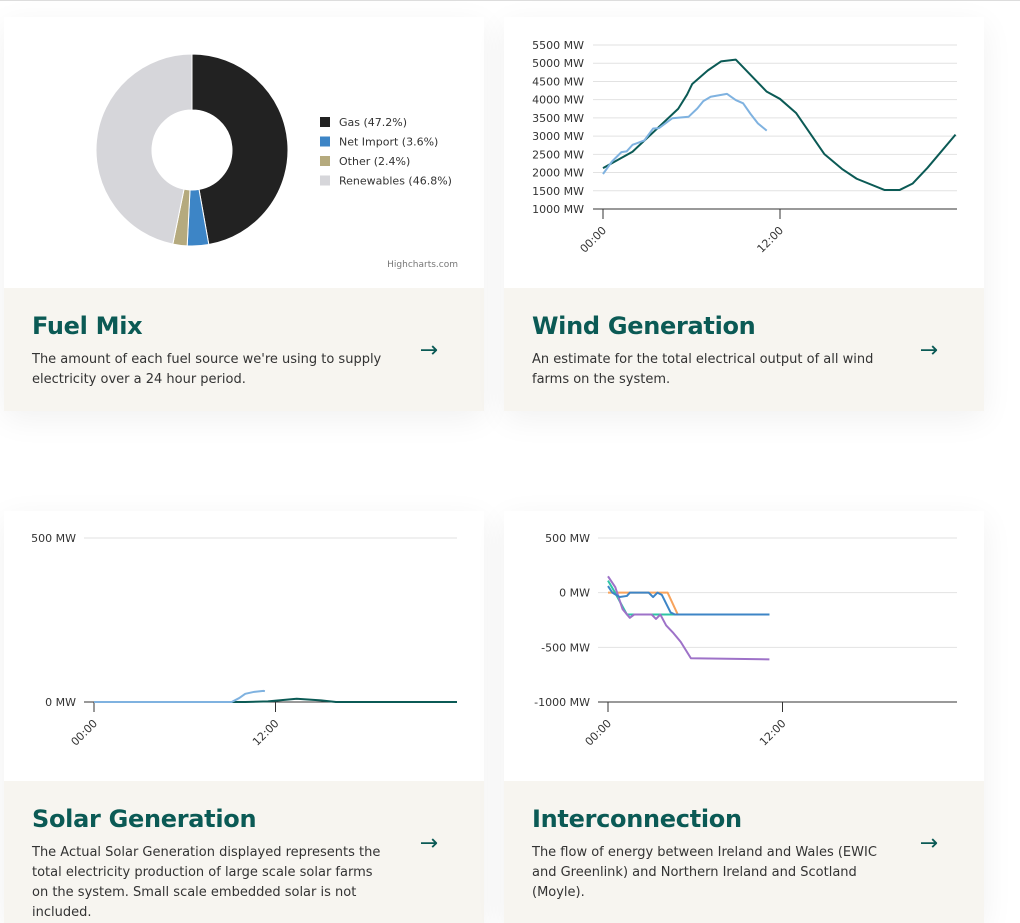 The height and width of the screenshot is (923, 1020). I want to click on y-tick-label: 5500 MW, so click(558, 45).